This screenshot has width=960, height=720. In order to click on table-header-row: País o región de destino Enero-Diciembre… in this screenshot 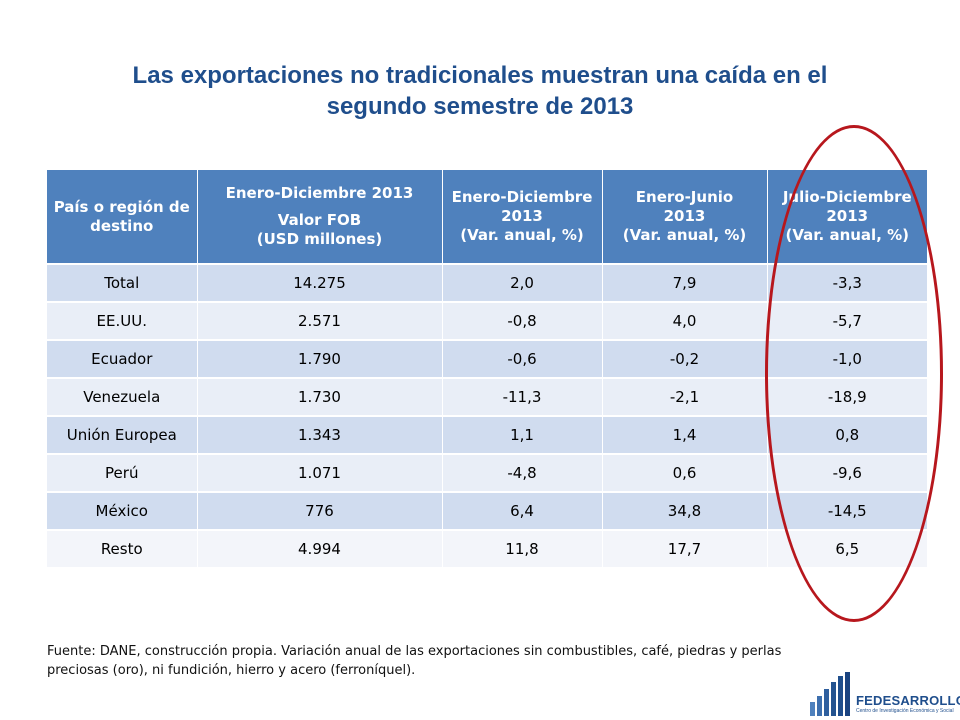, I will do `click(487, 217)`.